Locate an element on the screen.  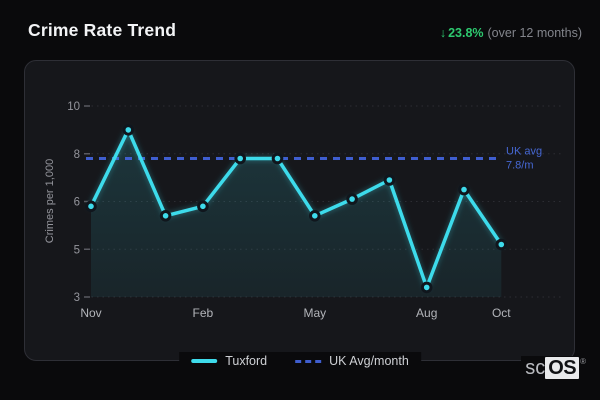
svg-text: 7.8/m is located at coordinates (520, 166).